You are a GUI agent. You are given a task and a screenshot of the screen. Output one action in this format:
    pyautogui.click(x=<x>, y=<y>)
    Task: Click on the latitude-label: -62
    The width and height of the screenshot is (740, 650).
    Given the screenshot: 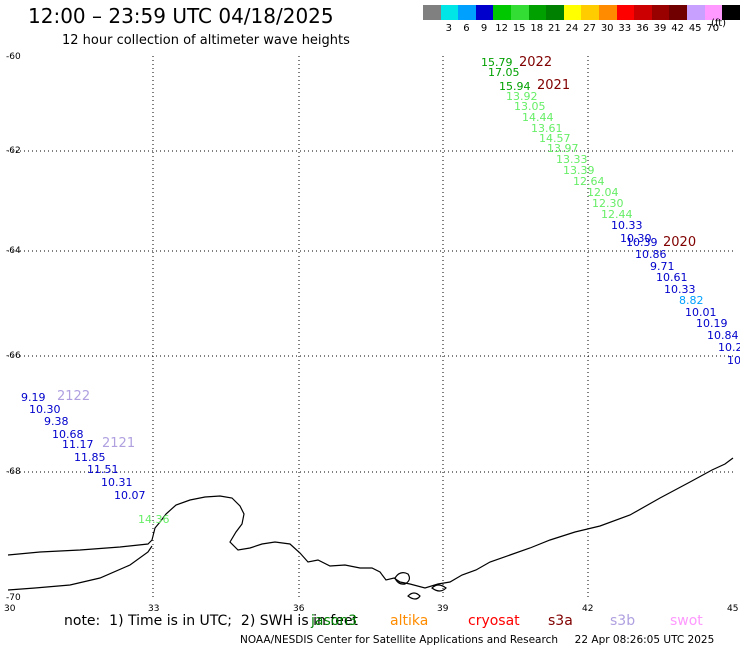 What is the action you would take?
    pyautogui.click(x=13, y=151)
    